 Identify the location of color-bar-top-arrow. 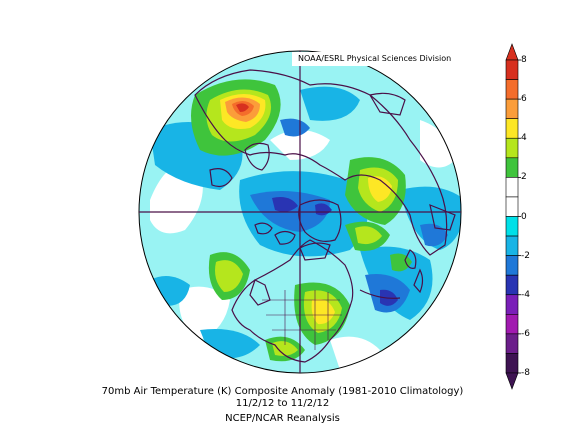
(512, 52).